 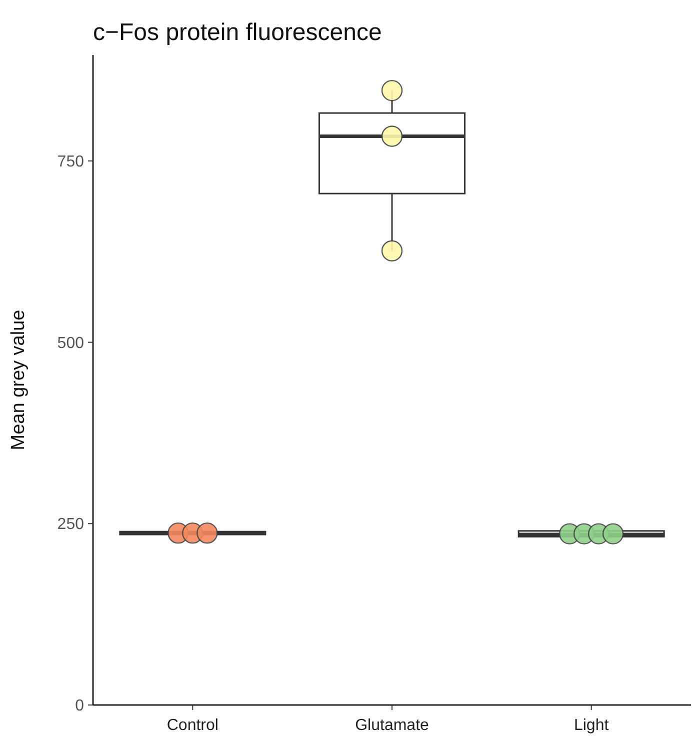 I want to click on x-tick-label: Light, so click(x=592, y=725).